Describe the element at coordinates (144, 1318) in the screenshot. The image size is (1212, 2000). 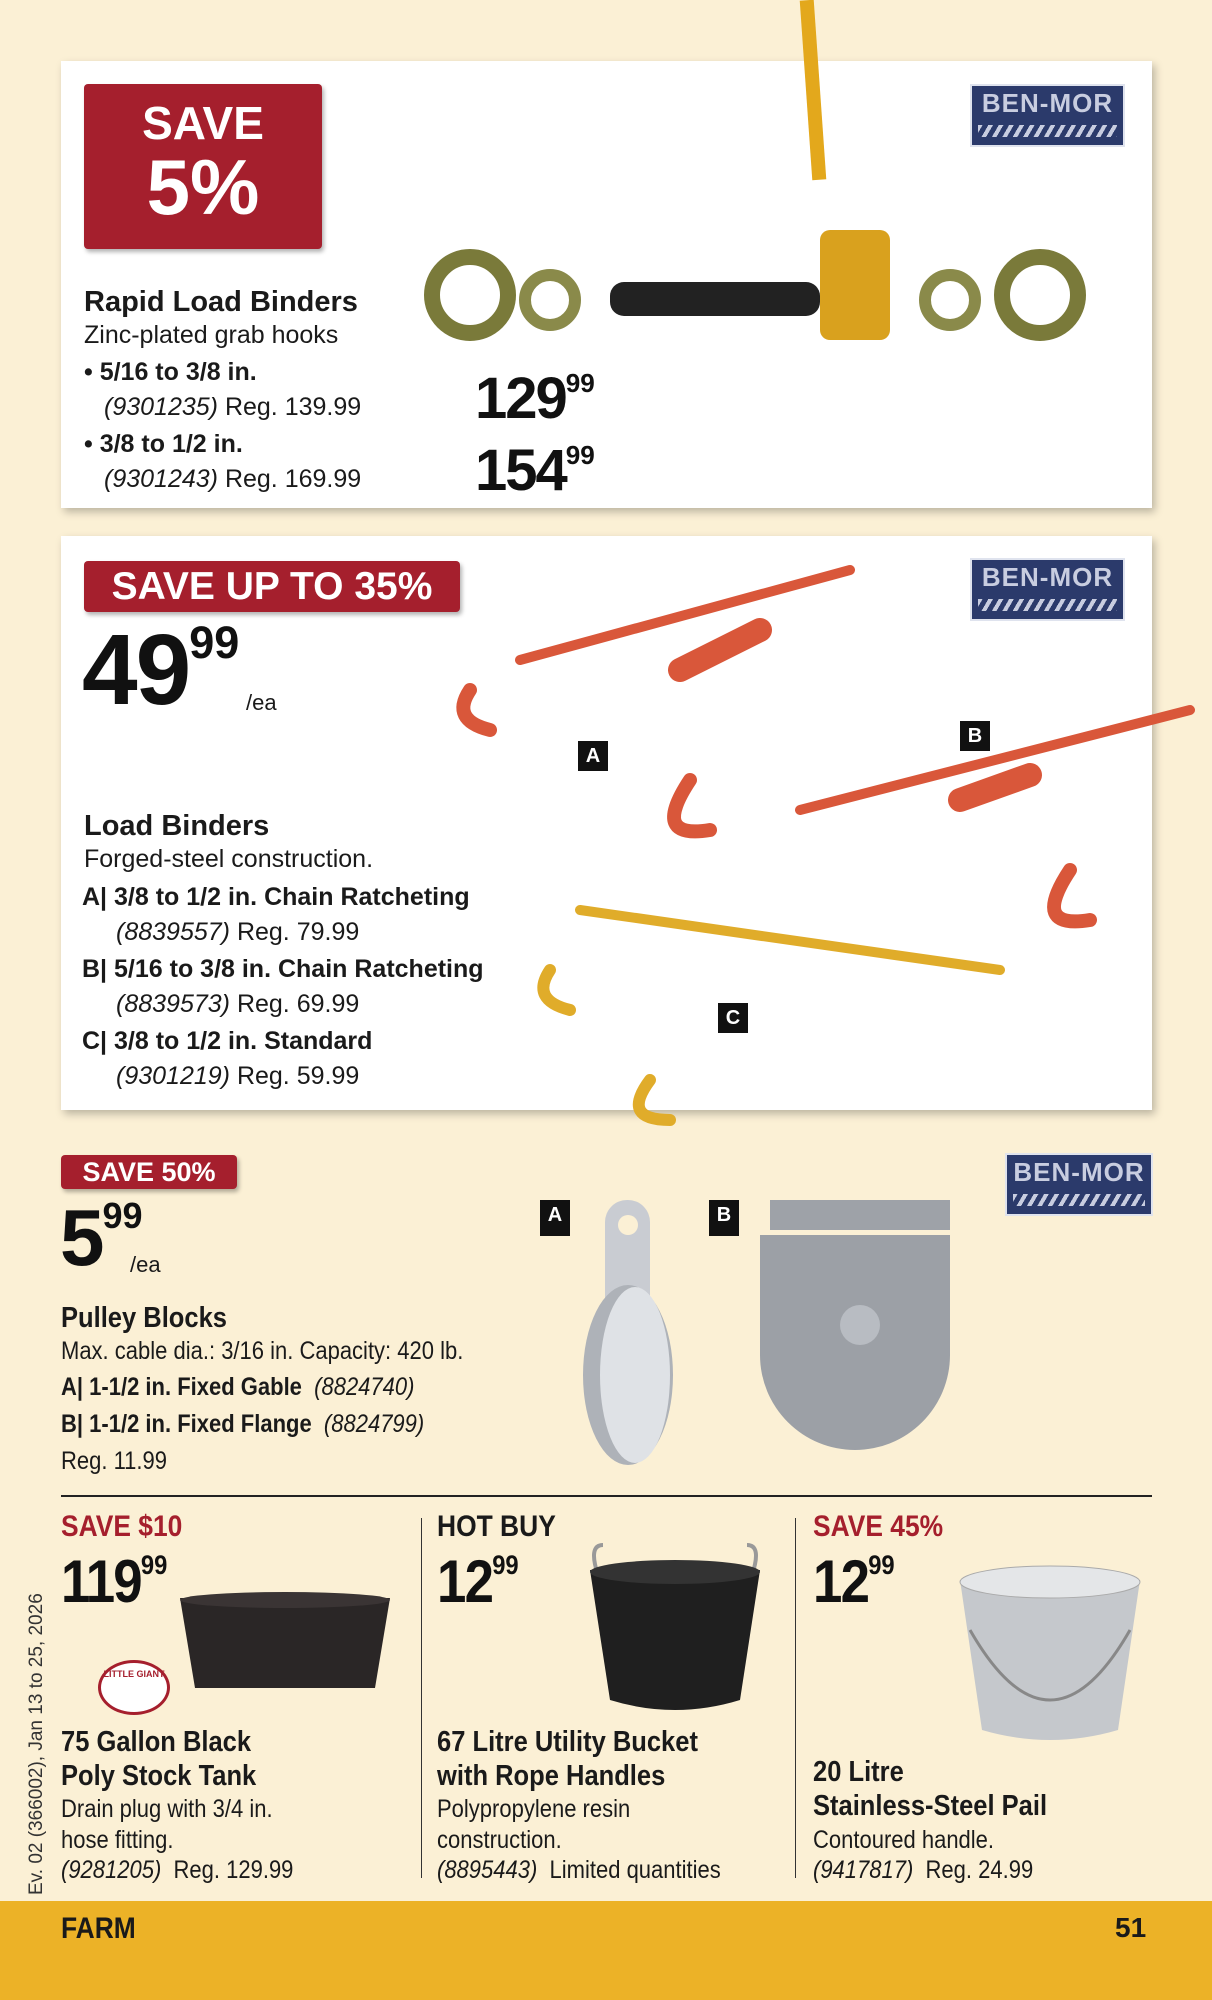
I see `product-title: Pulley Blocks` at that location.